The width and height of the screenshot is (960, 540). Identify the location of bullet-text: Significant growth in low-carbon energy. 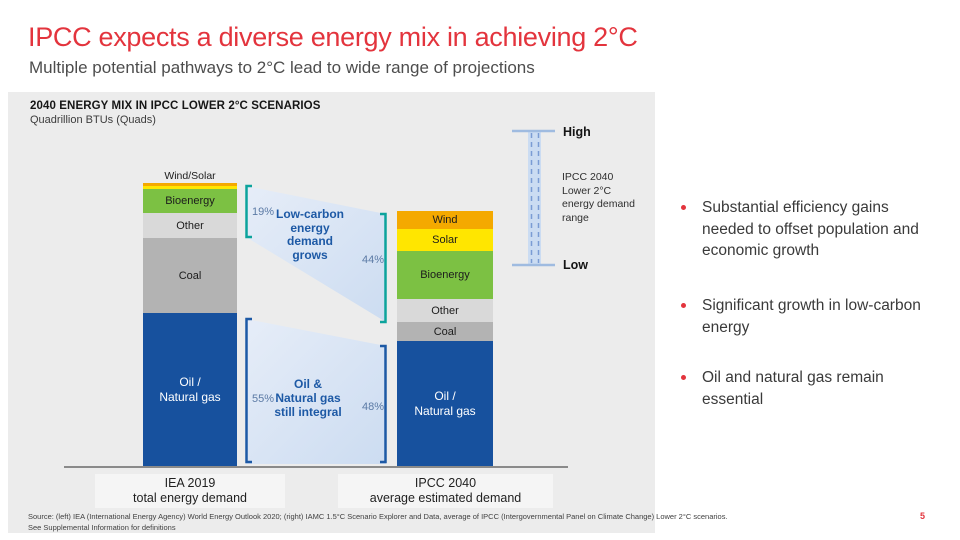
(811, 316).